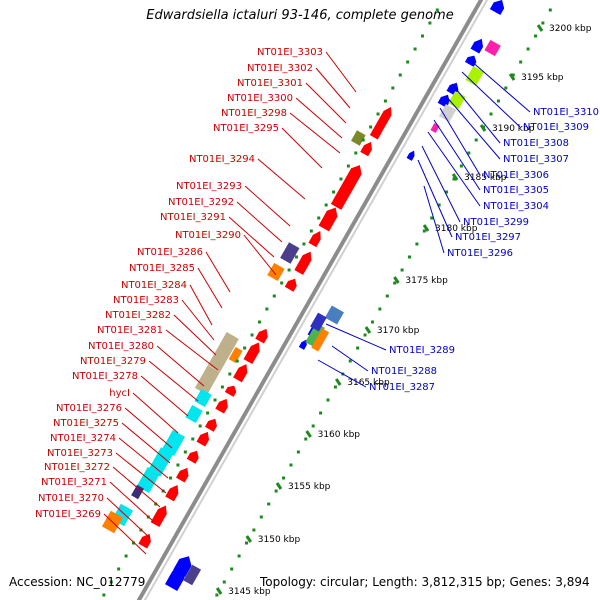 The width and height of the screenshot is (600, 600). I want to click on gene-label: NT01EI_3276, so click(89, 408).